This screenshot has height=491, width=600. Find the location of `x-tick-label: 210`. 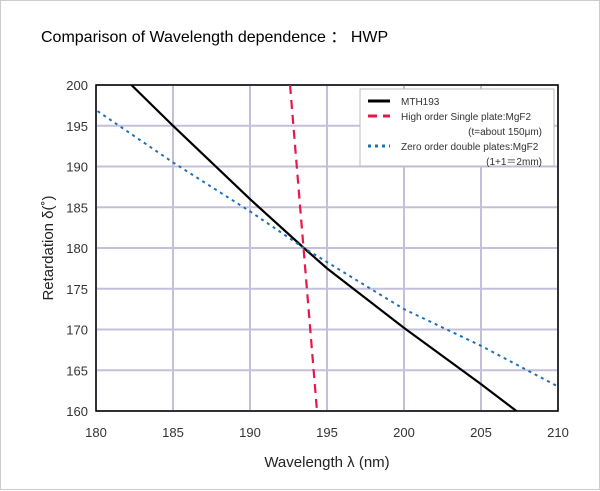

x-tick-label: 210 is located at coordinates (558, 432).